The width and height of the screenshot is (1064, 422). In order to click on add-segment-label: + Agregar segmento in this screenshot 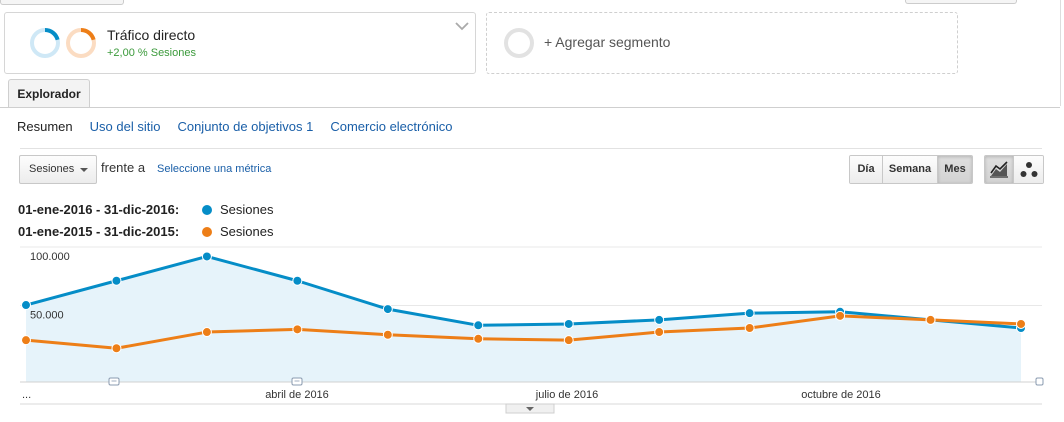, I will do `click(607, 42)`.